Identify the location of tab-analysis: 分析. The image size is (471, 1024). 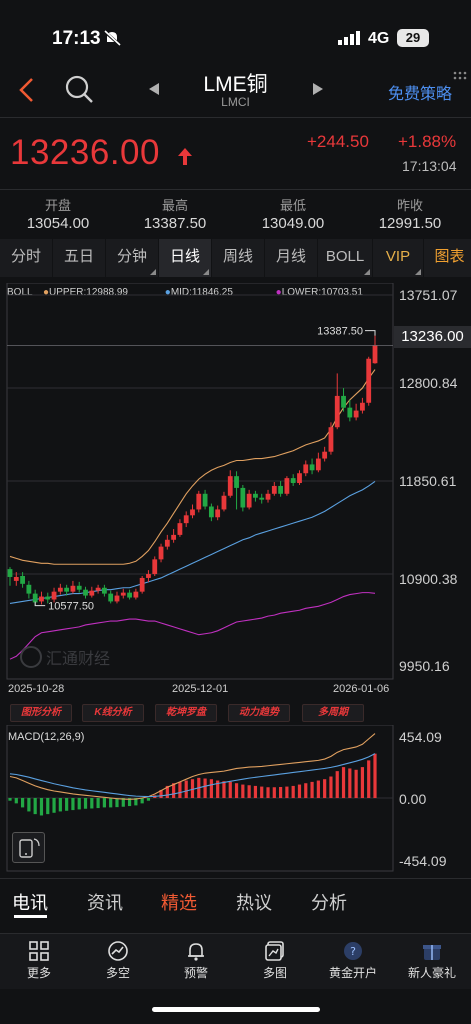
(329, 903).